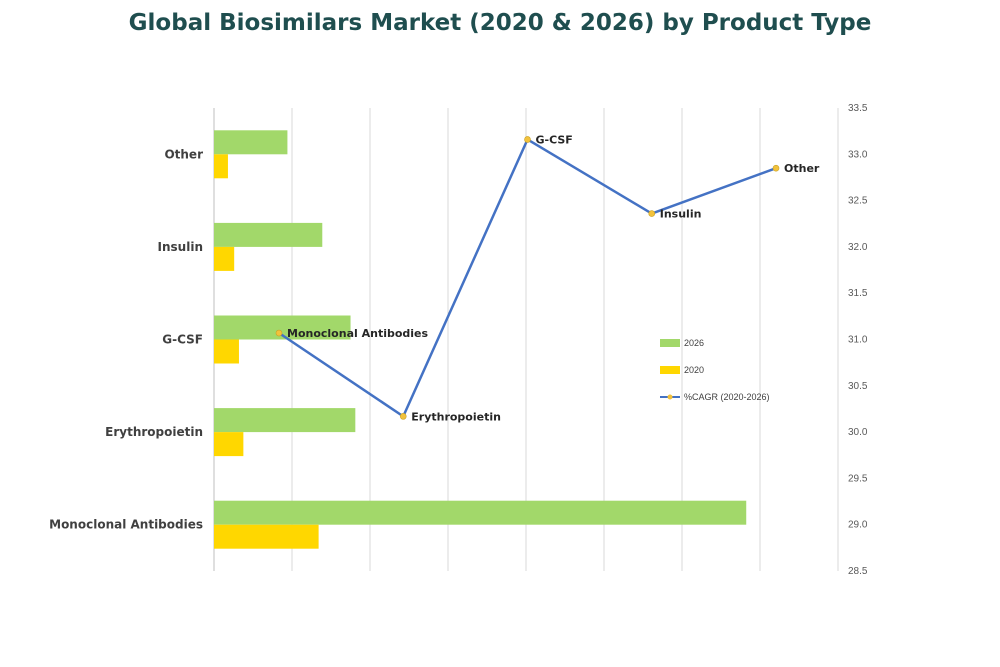  Describe the element at coordinates (681, 214) in the screenshot. I see `cagr-point-label-insulin: Insulin` at that location.